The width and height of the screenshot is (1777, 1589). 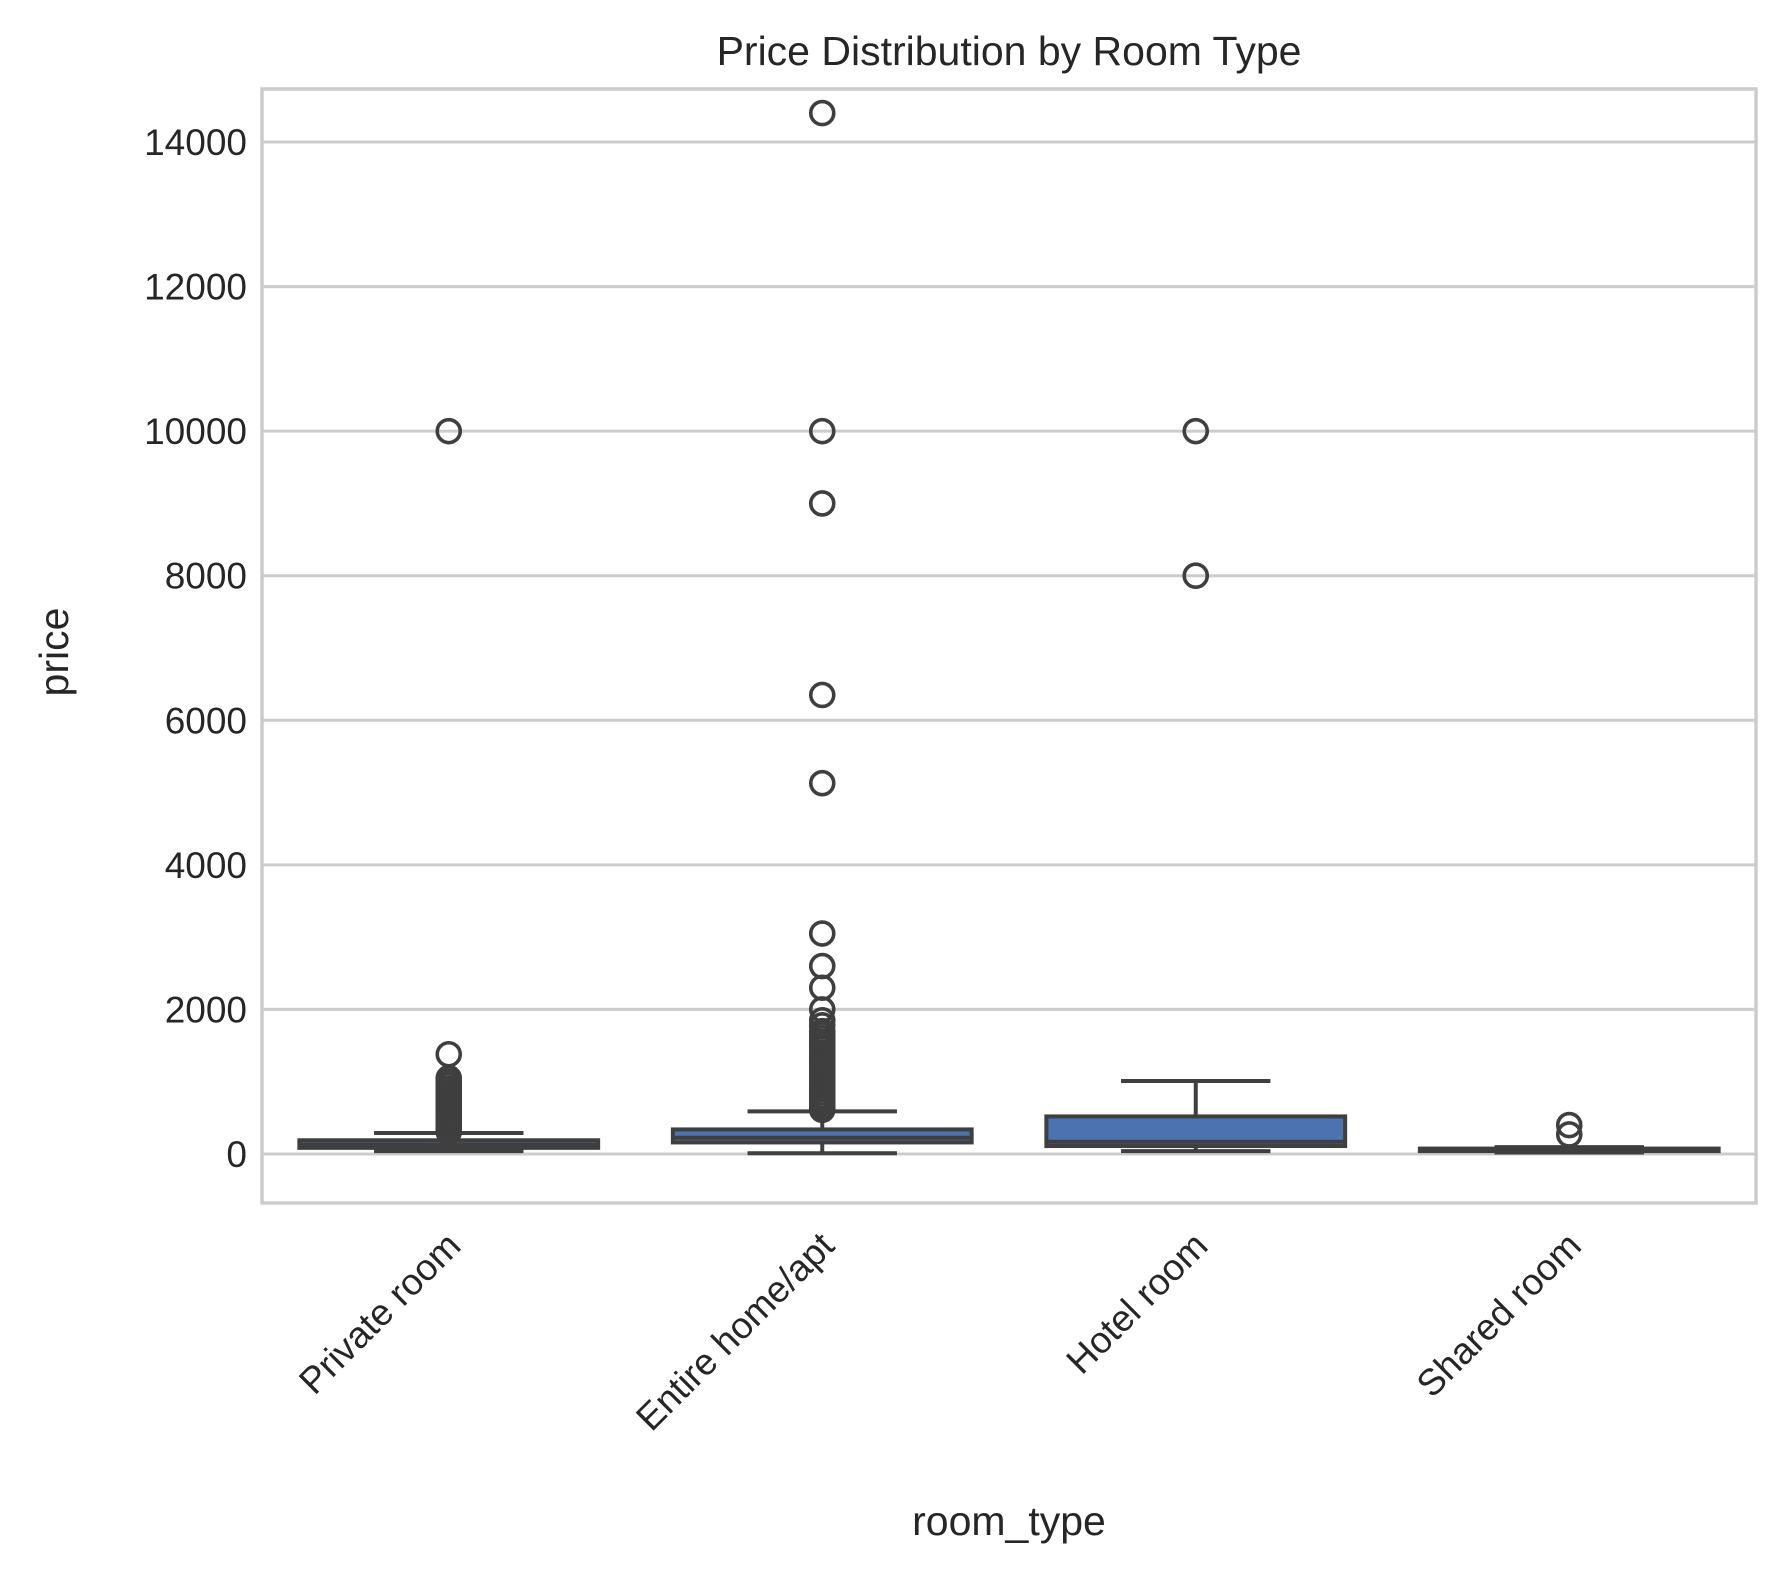 I want to click on y-tick-label: 10000, so click(x=195, y=431).